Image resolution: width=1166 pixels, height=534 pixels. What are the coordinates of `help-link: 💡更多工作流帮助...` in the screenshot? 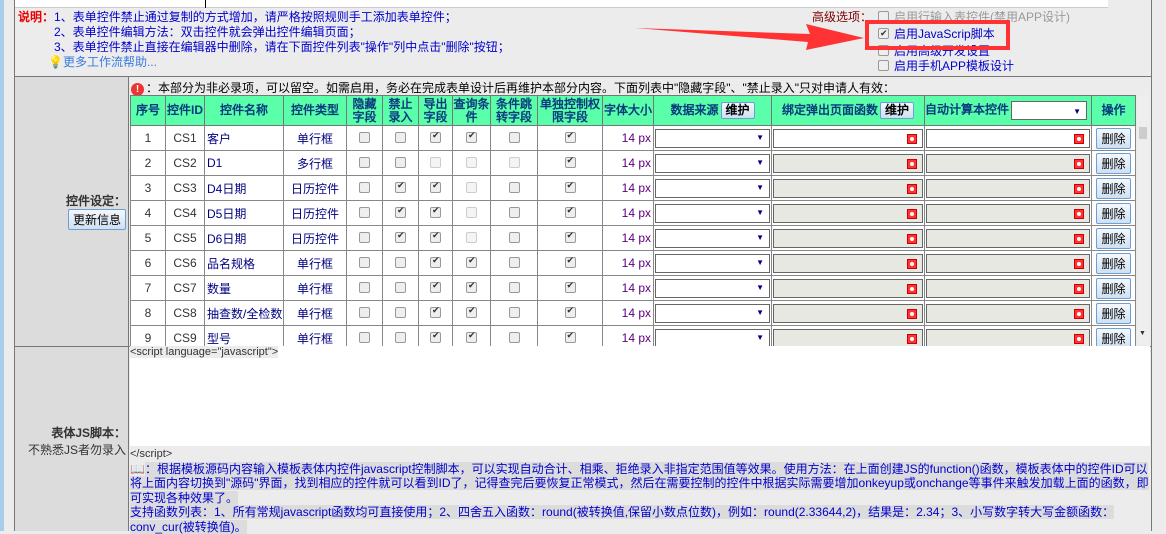 It's located at (102, 61).